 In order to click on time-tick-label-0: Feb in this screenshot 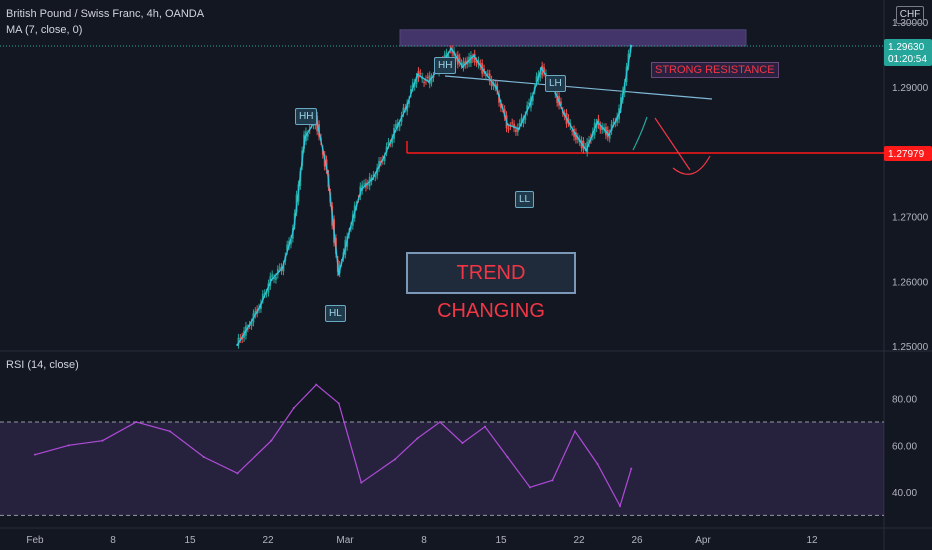, I will do `click(35, 540)`.